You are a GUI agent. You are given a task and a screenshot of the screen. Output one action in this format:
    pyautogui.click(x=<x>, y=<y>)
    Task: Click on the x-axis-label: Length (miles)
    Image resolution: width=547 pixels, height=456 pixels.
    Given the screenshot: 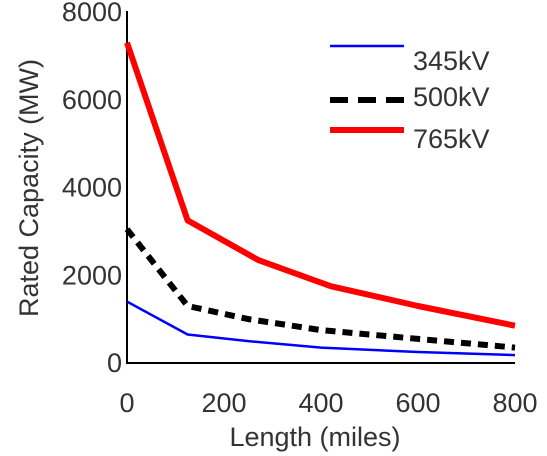 What is the action you would take?
    pyautogui.click(x=314, y=437)
    